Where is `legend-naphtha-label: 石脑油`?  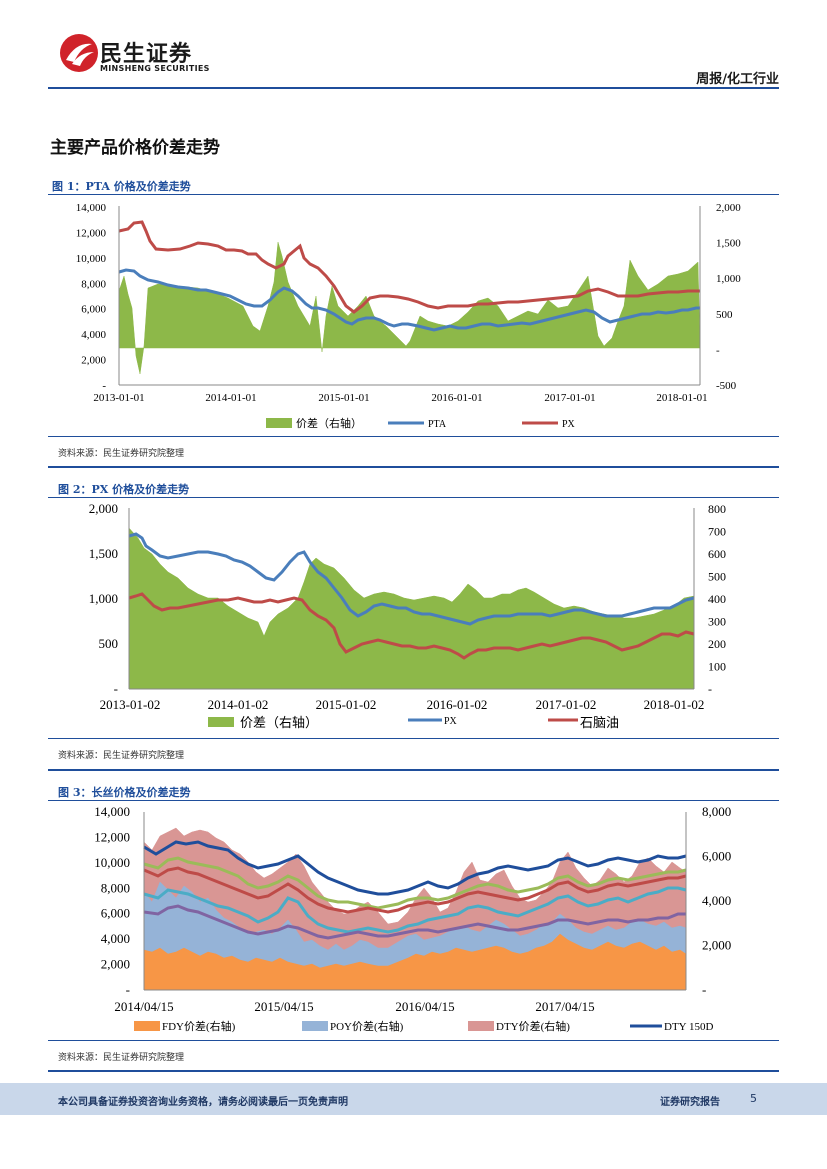
legend-naphtha-label: 石脑油 is located at coordinates (599, 722).